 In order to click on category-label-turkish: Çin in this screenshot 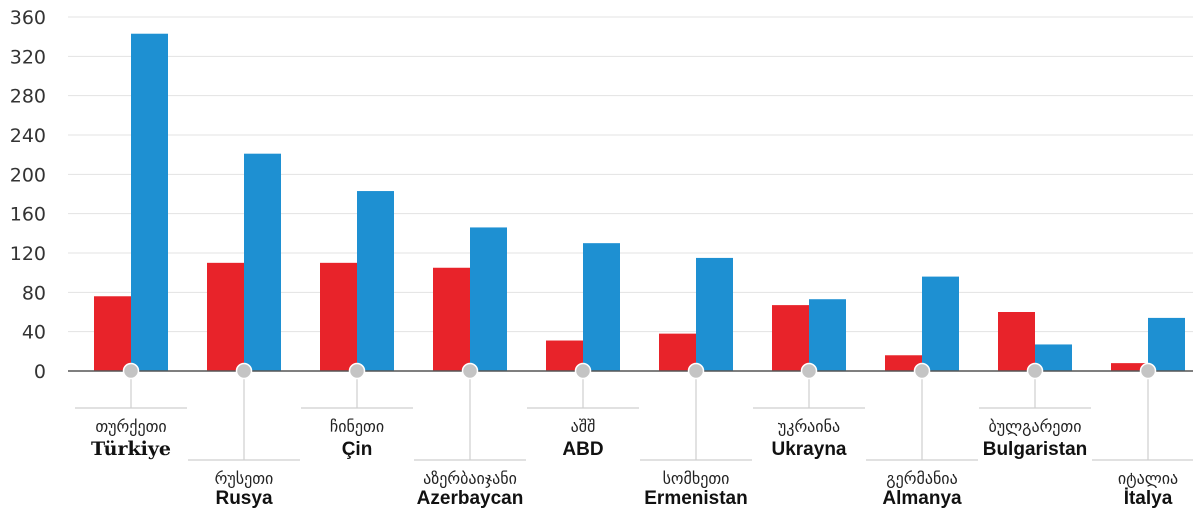, I will do `click(357, 449)`.